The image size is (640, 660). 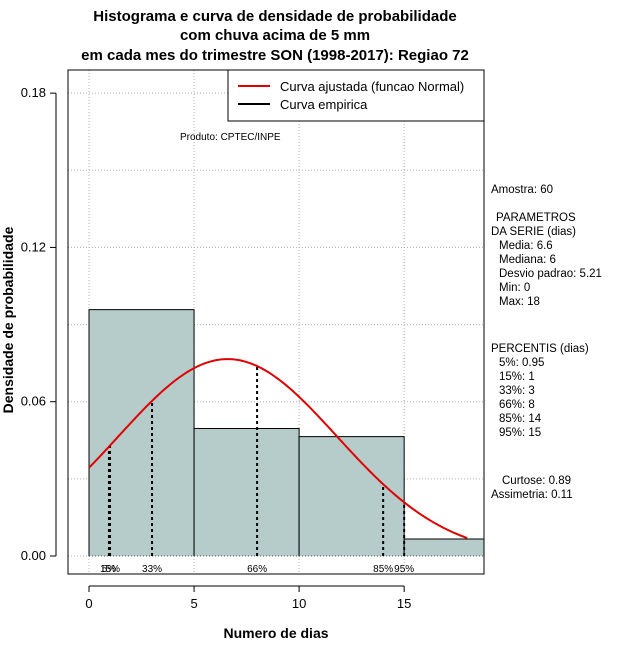 What do you see at coordinates (193, 603) in the screenshot?
I see `x-tick-label: 5` at bounding box center [193, 603].